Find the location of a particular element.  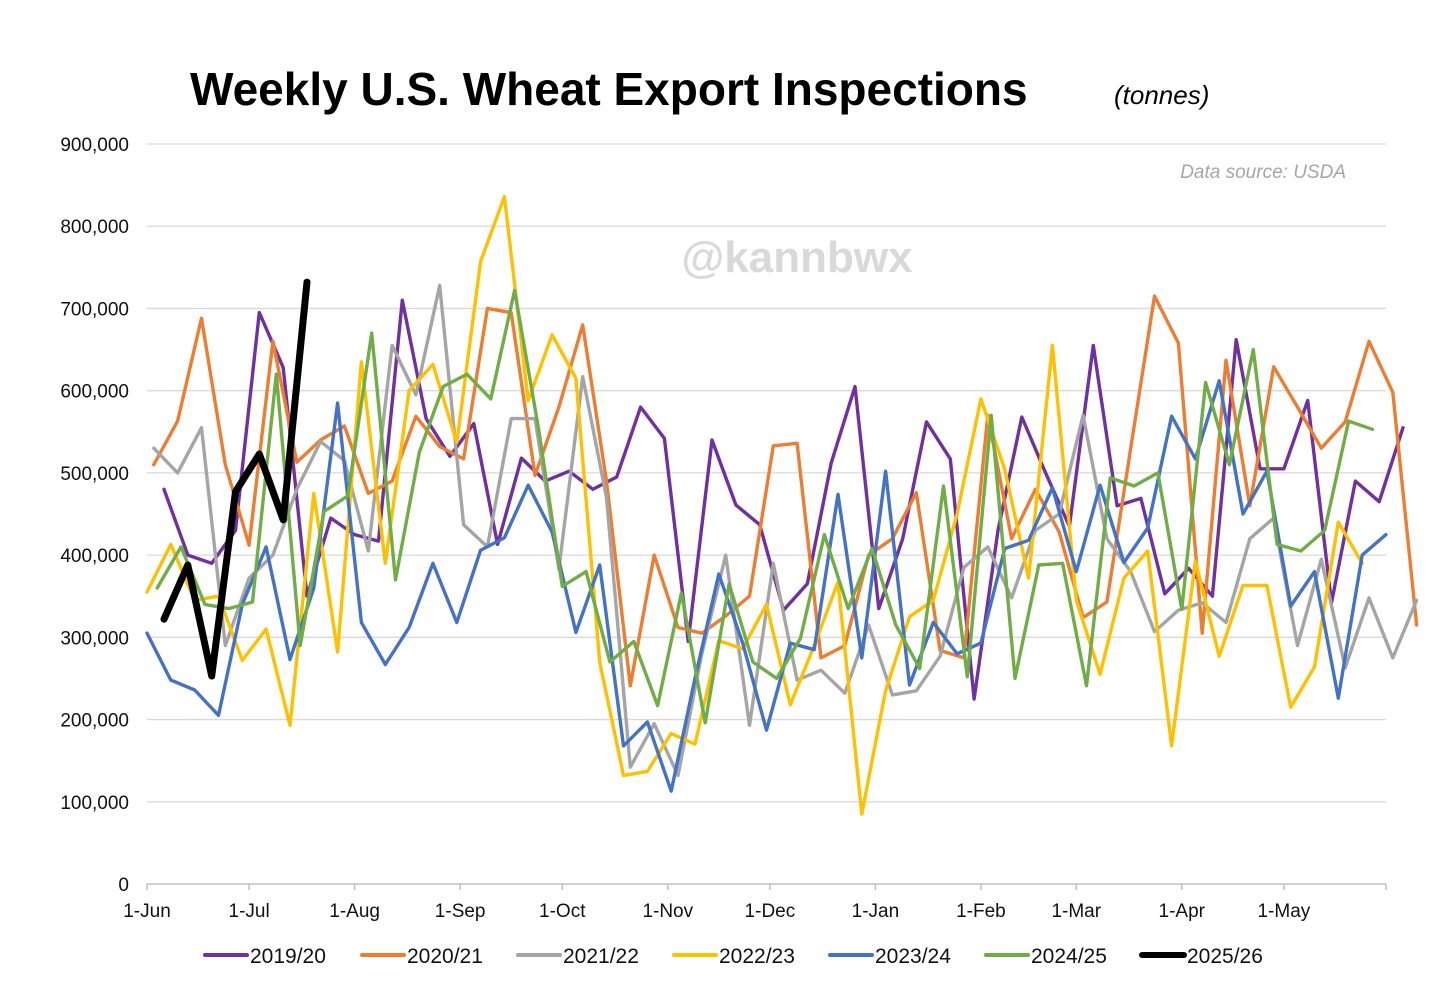

y-tick-label: 400,000 is located at coordinates (94, 556).